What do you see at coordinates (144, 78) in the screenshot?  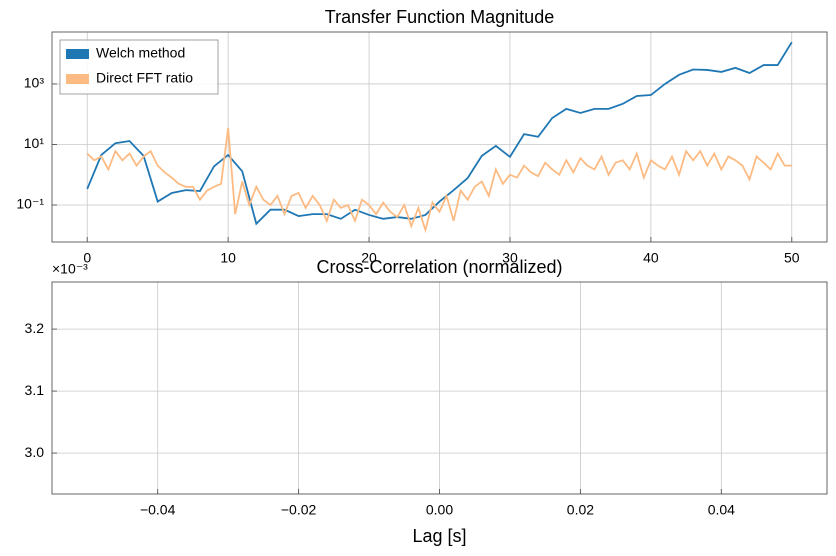 I see `legend-label: Direct FFT ratio` at bounding box center [144, 78].